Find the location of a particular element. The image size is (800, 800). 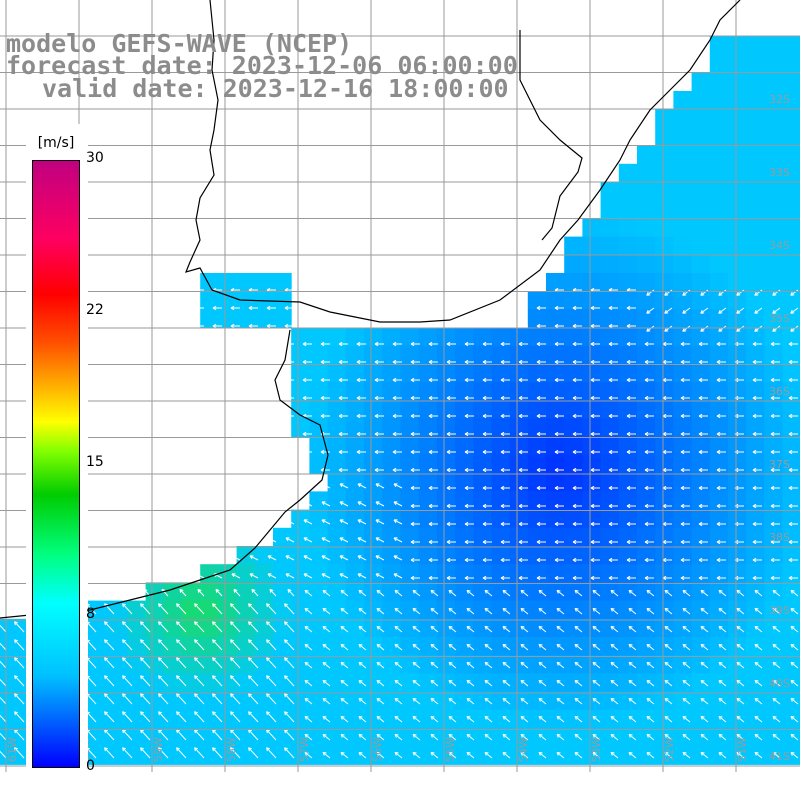

lon-label: 55W is located at coordinates (450, 749).